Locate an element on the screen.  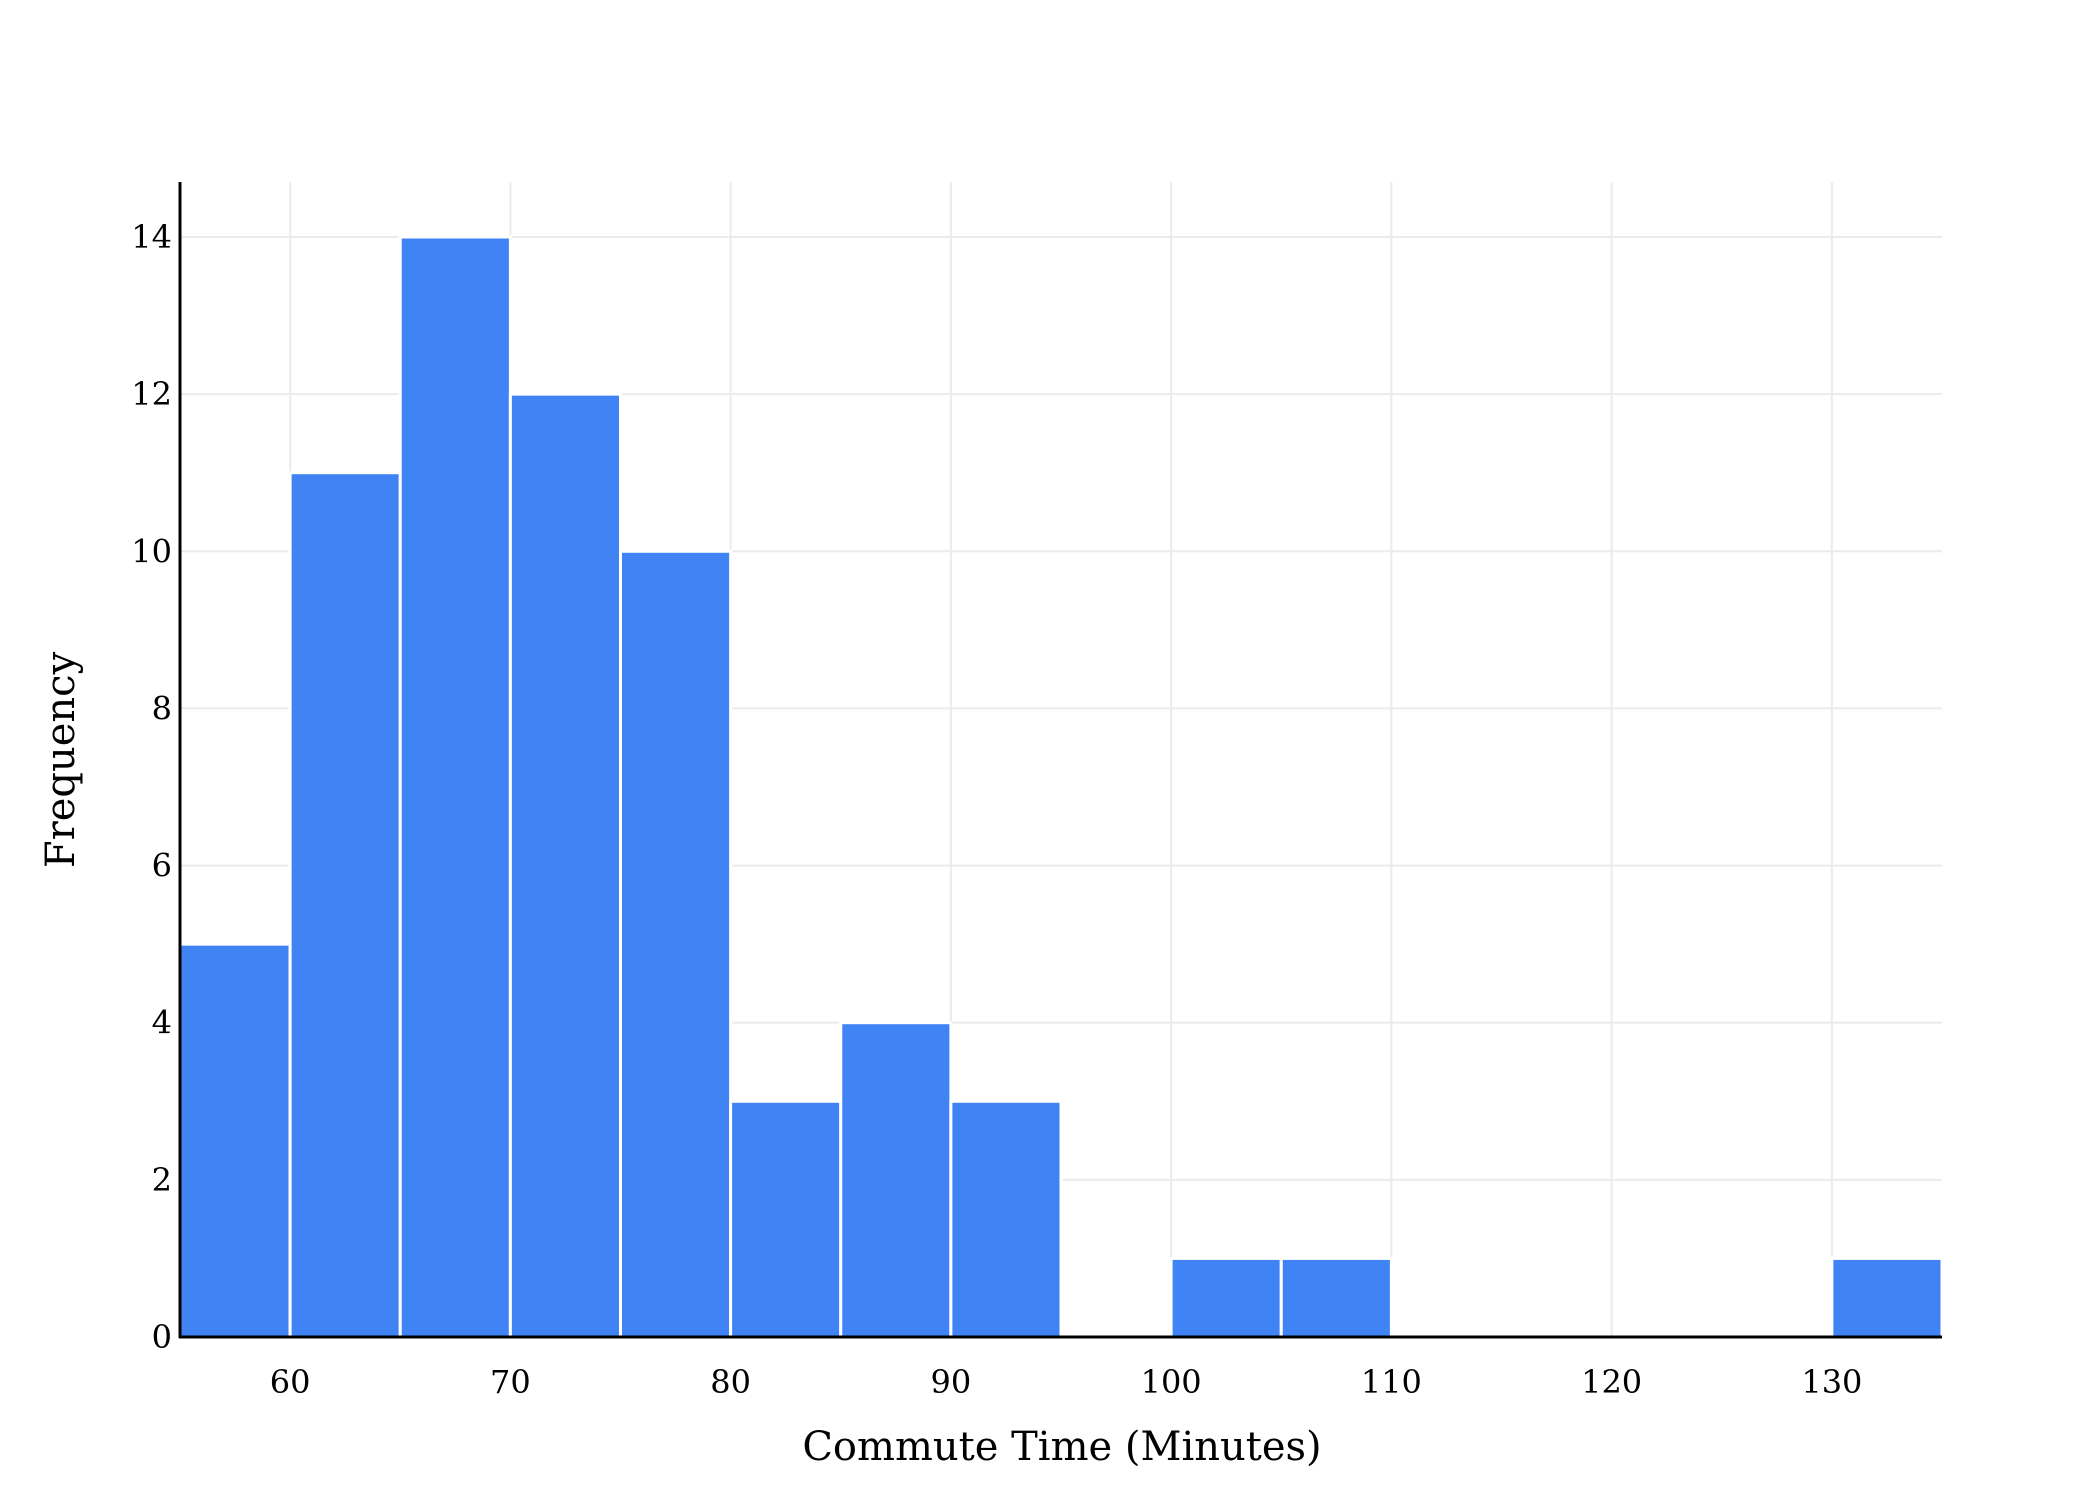
x-tick-label: 90 is located at coordinates (951, 1382).